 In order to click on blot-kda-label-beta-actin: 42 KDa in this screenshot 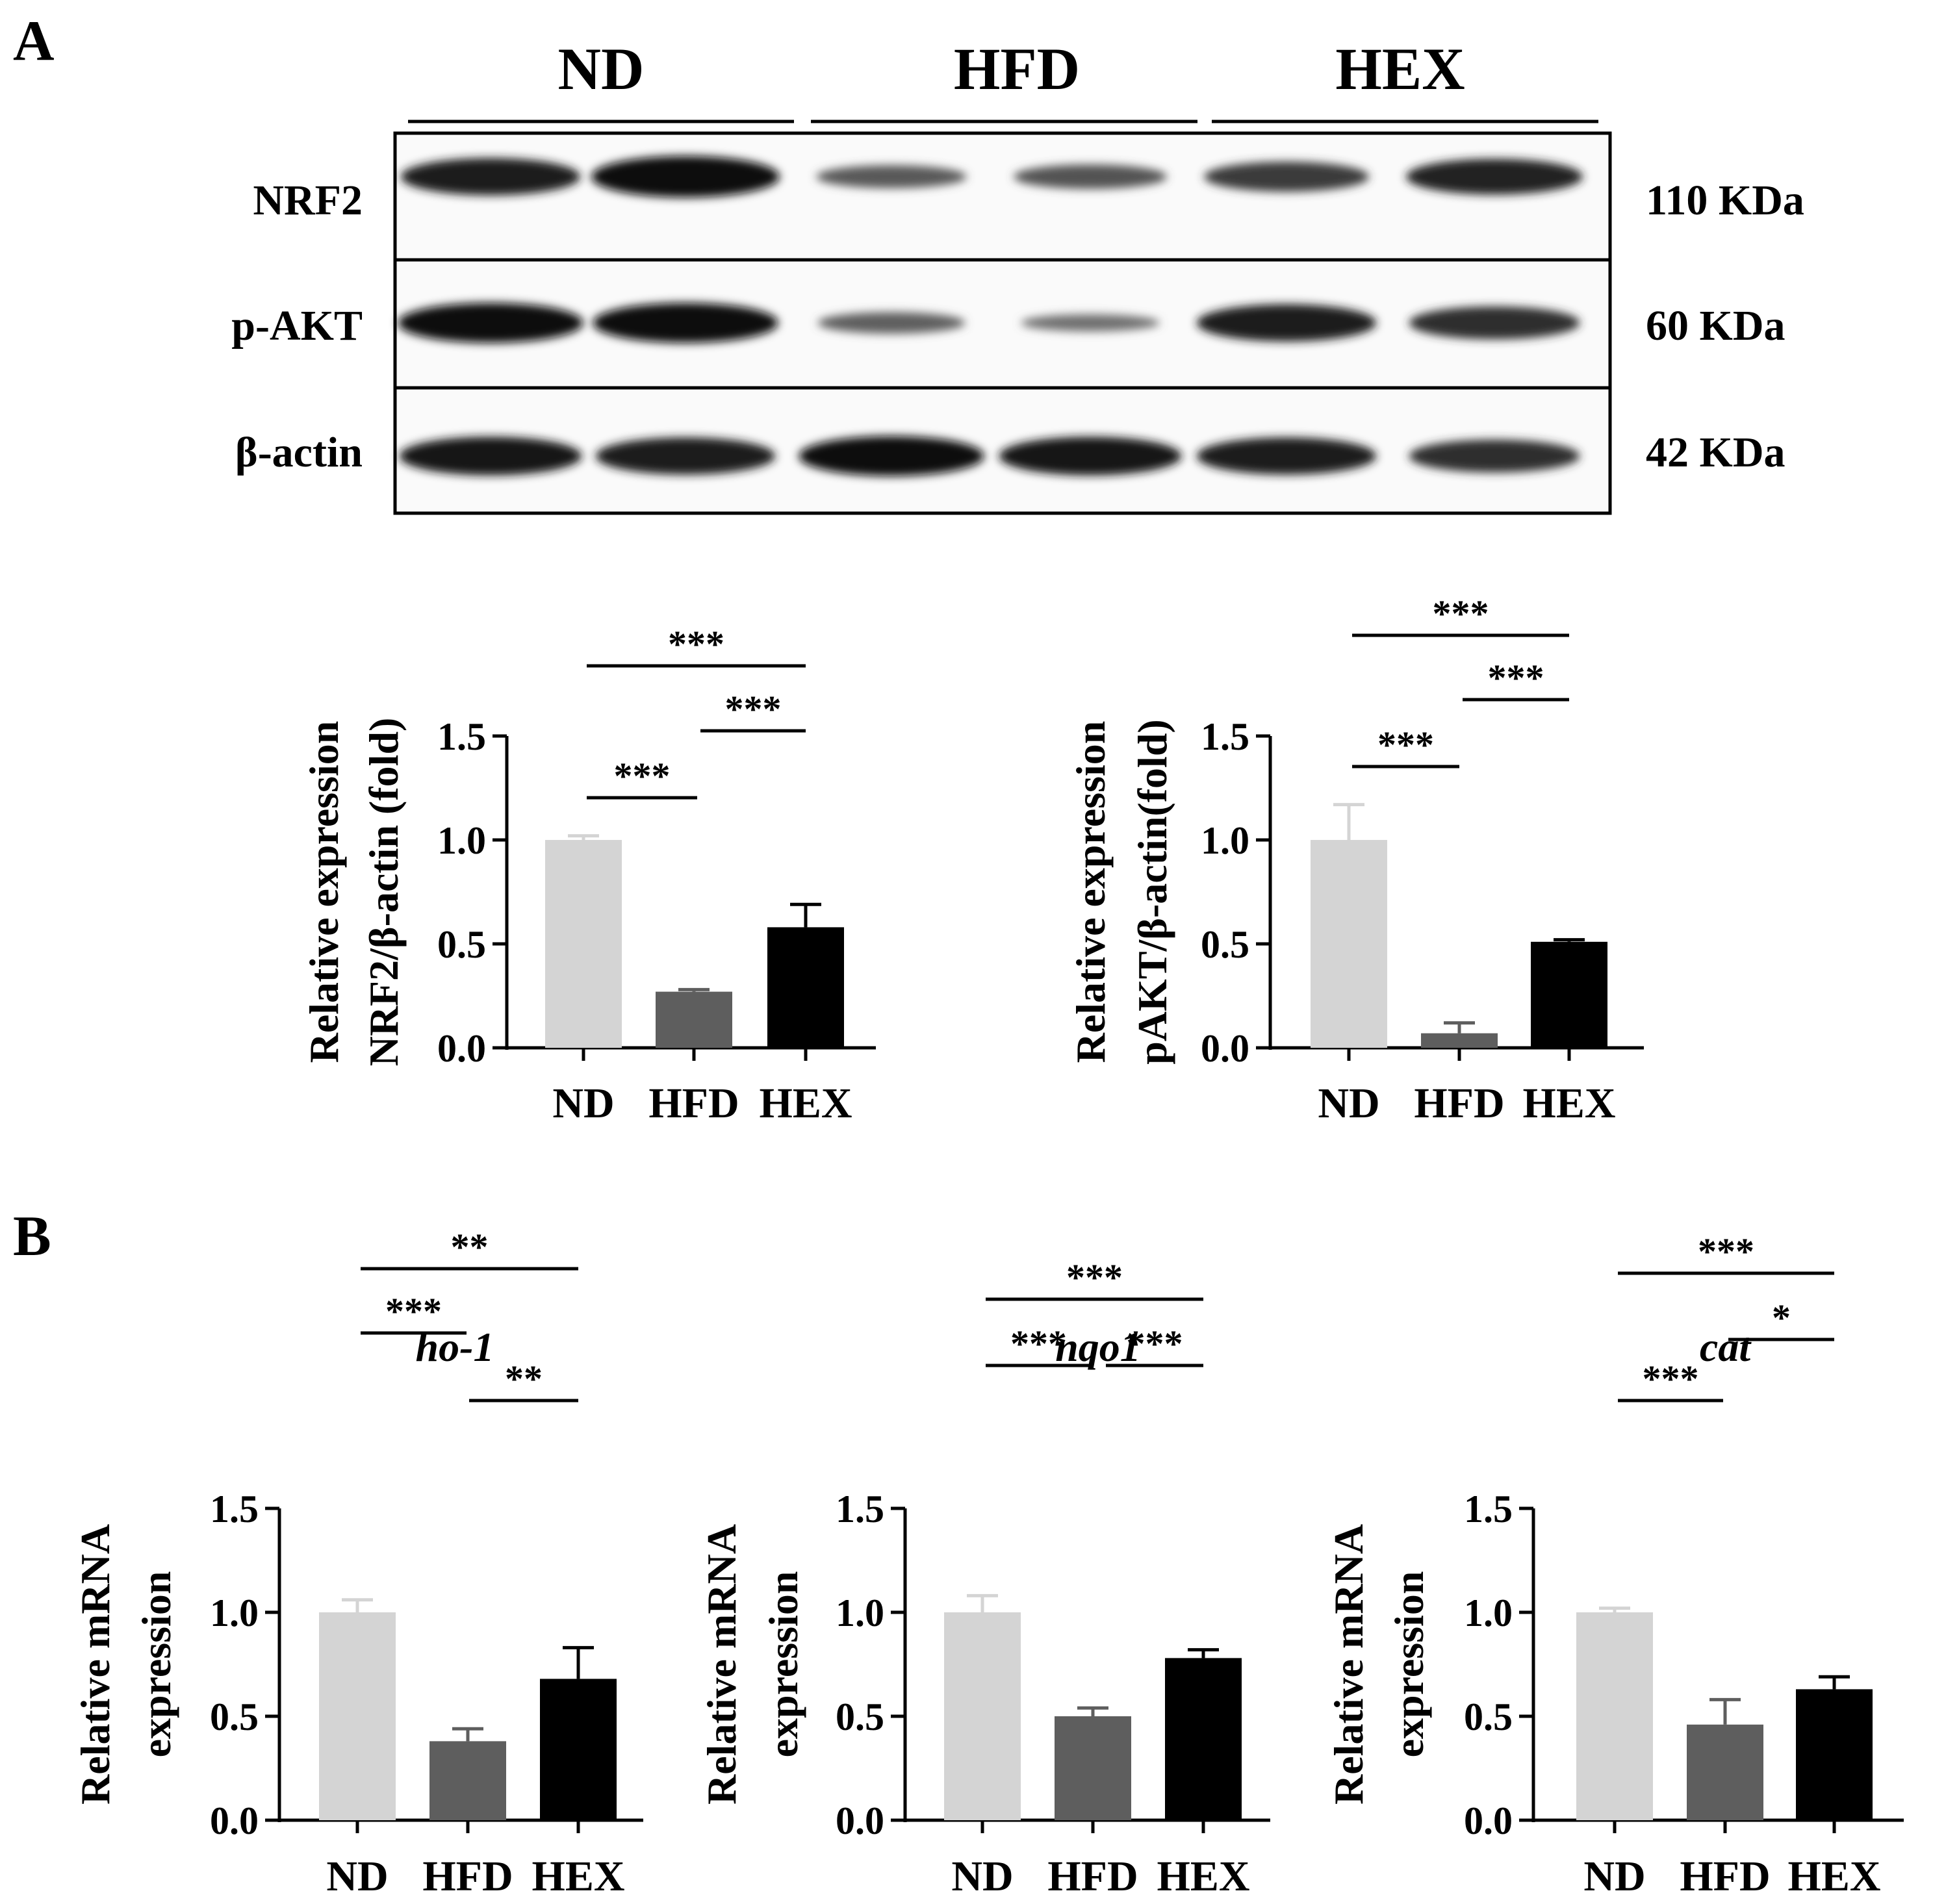, I will do `click(1716, 453)`.